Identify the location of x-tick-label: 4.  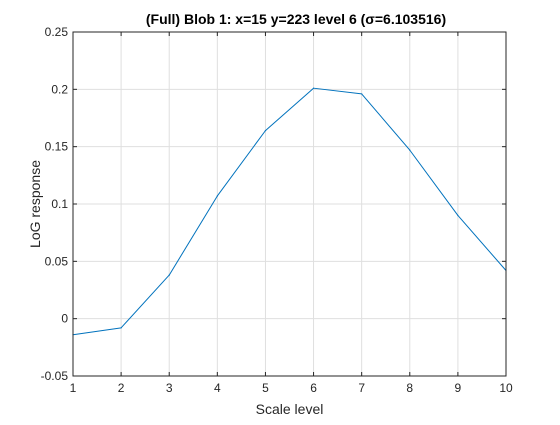
(217, 388).